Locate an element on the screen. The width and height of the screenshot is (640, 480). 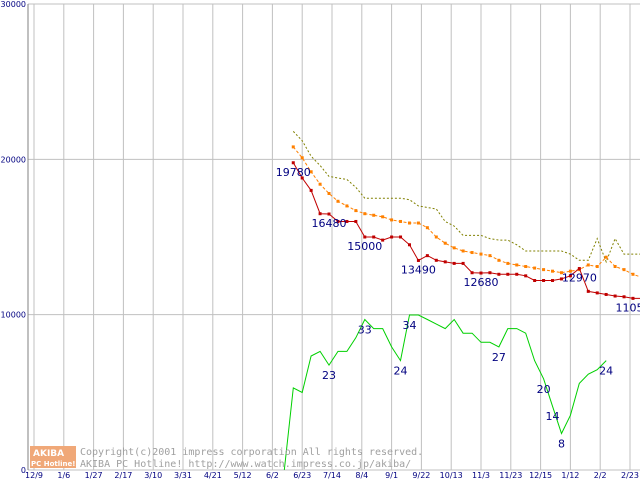
x-tick-label: 7/14 is located at coordinates (332, 475).